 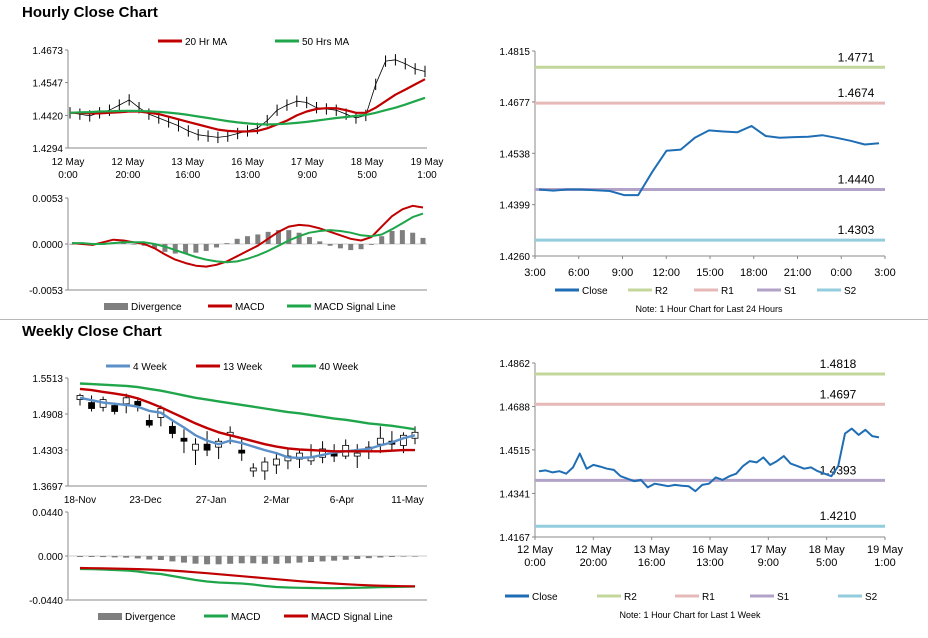 What do you see at coordinates (150, 367) in the screenshot?
I see `weekly-price-legend-label-0: 4 Week` at bounding box center [150, 367].